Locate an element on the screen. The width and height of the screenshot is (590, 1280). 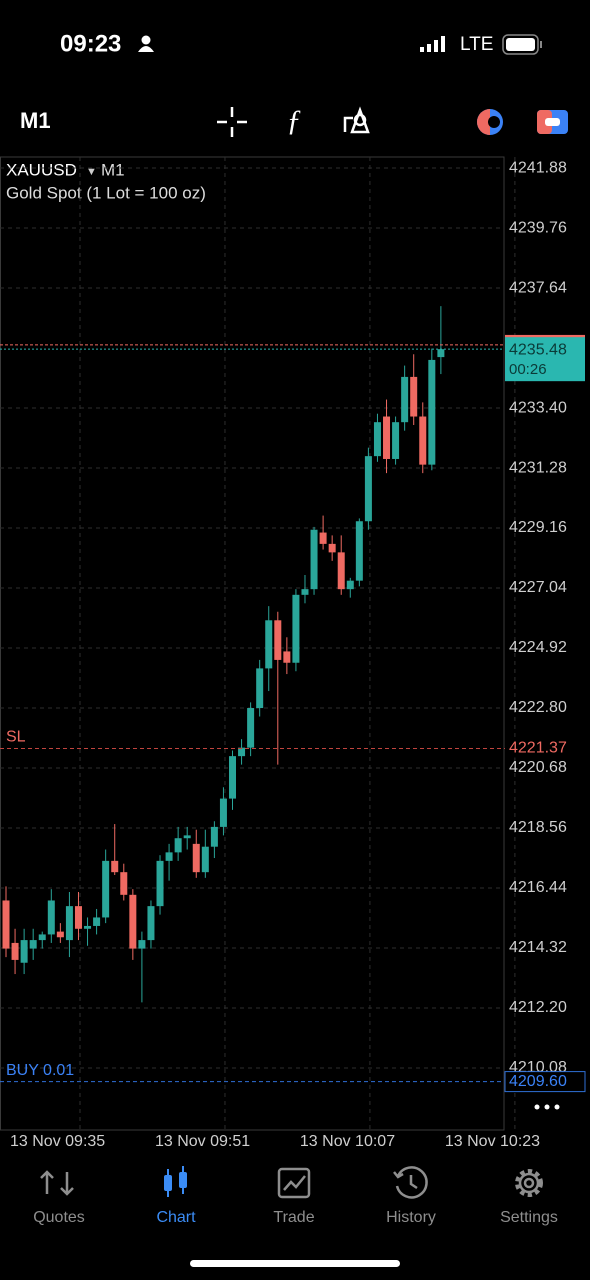
bid-label-box is located at coordinates (545, 359).